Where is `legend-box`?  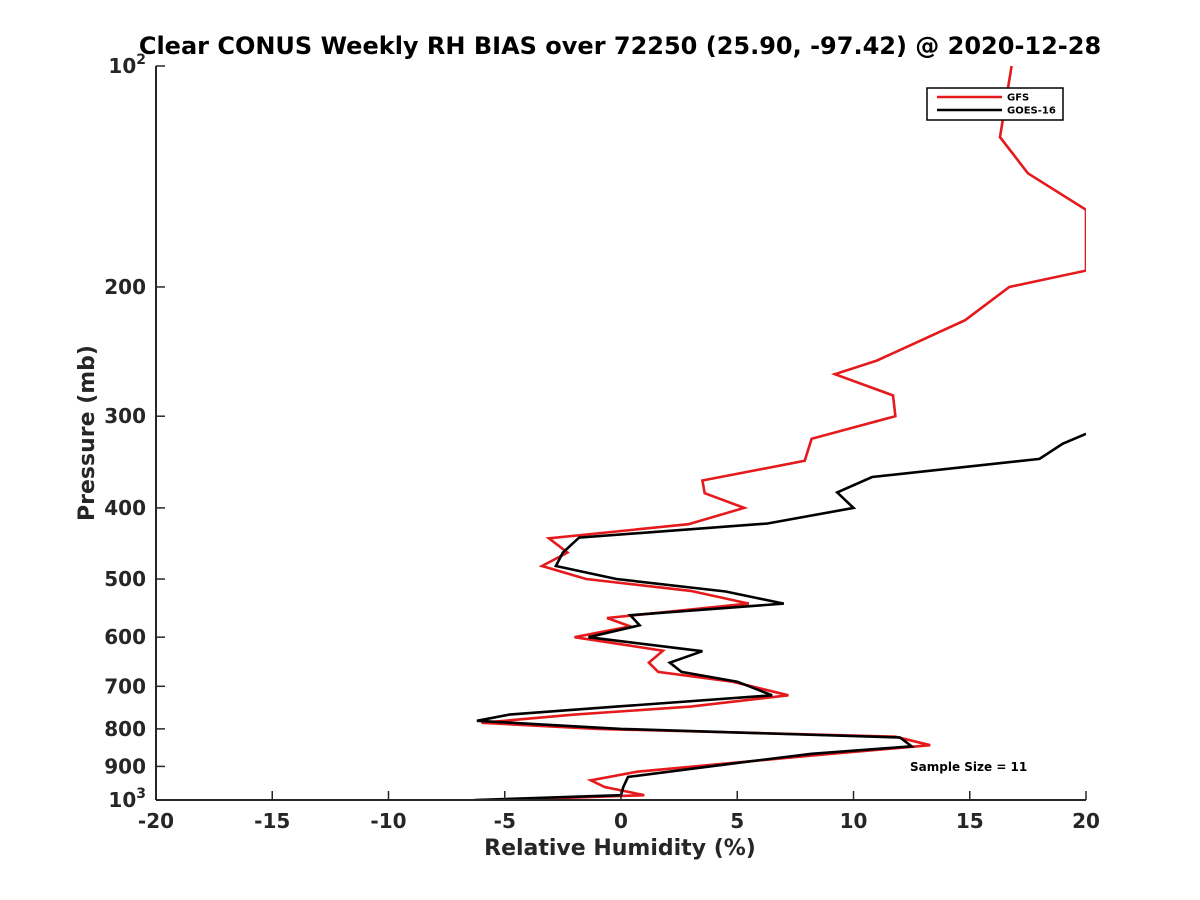 legend-box is located at coordinates (995, 104).